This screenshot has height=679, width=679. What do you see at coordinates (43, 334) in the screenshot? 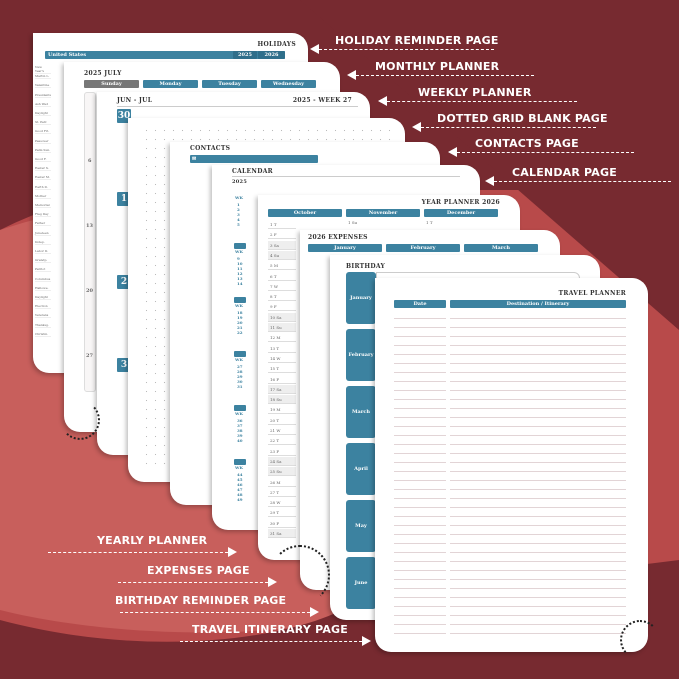
I see `holiday-item: Christm.` at bounding box center [43, 334].